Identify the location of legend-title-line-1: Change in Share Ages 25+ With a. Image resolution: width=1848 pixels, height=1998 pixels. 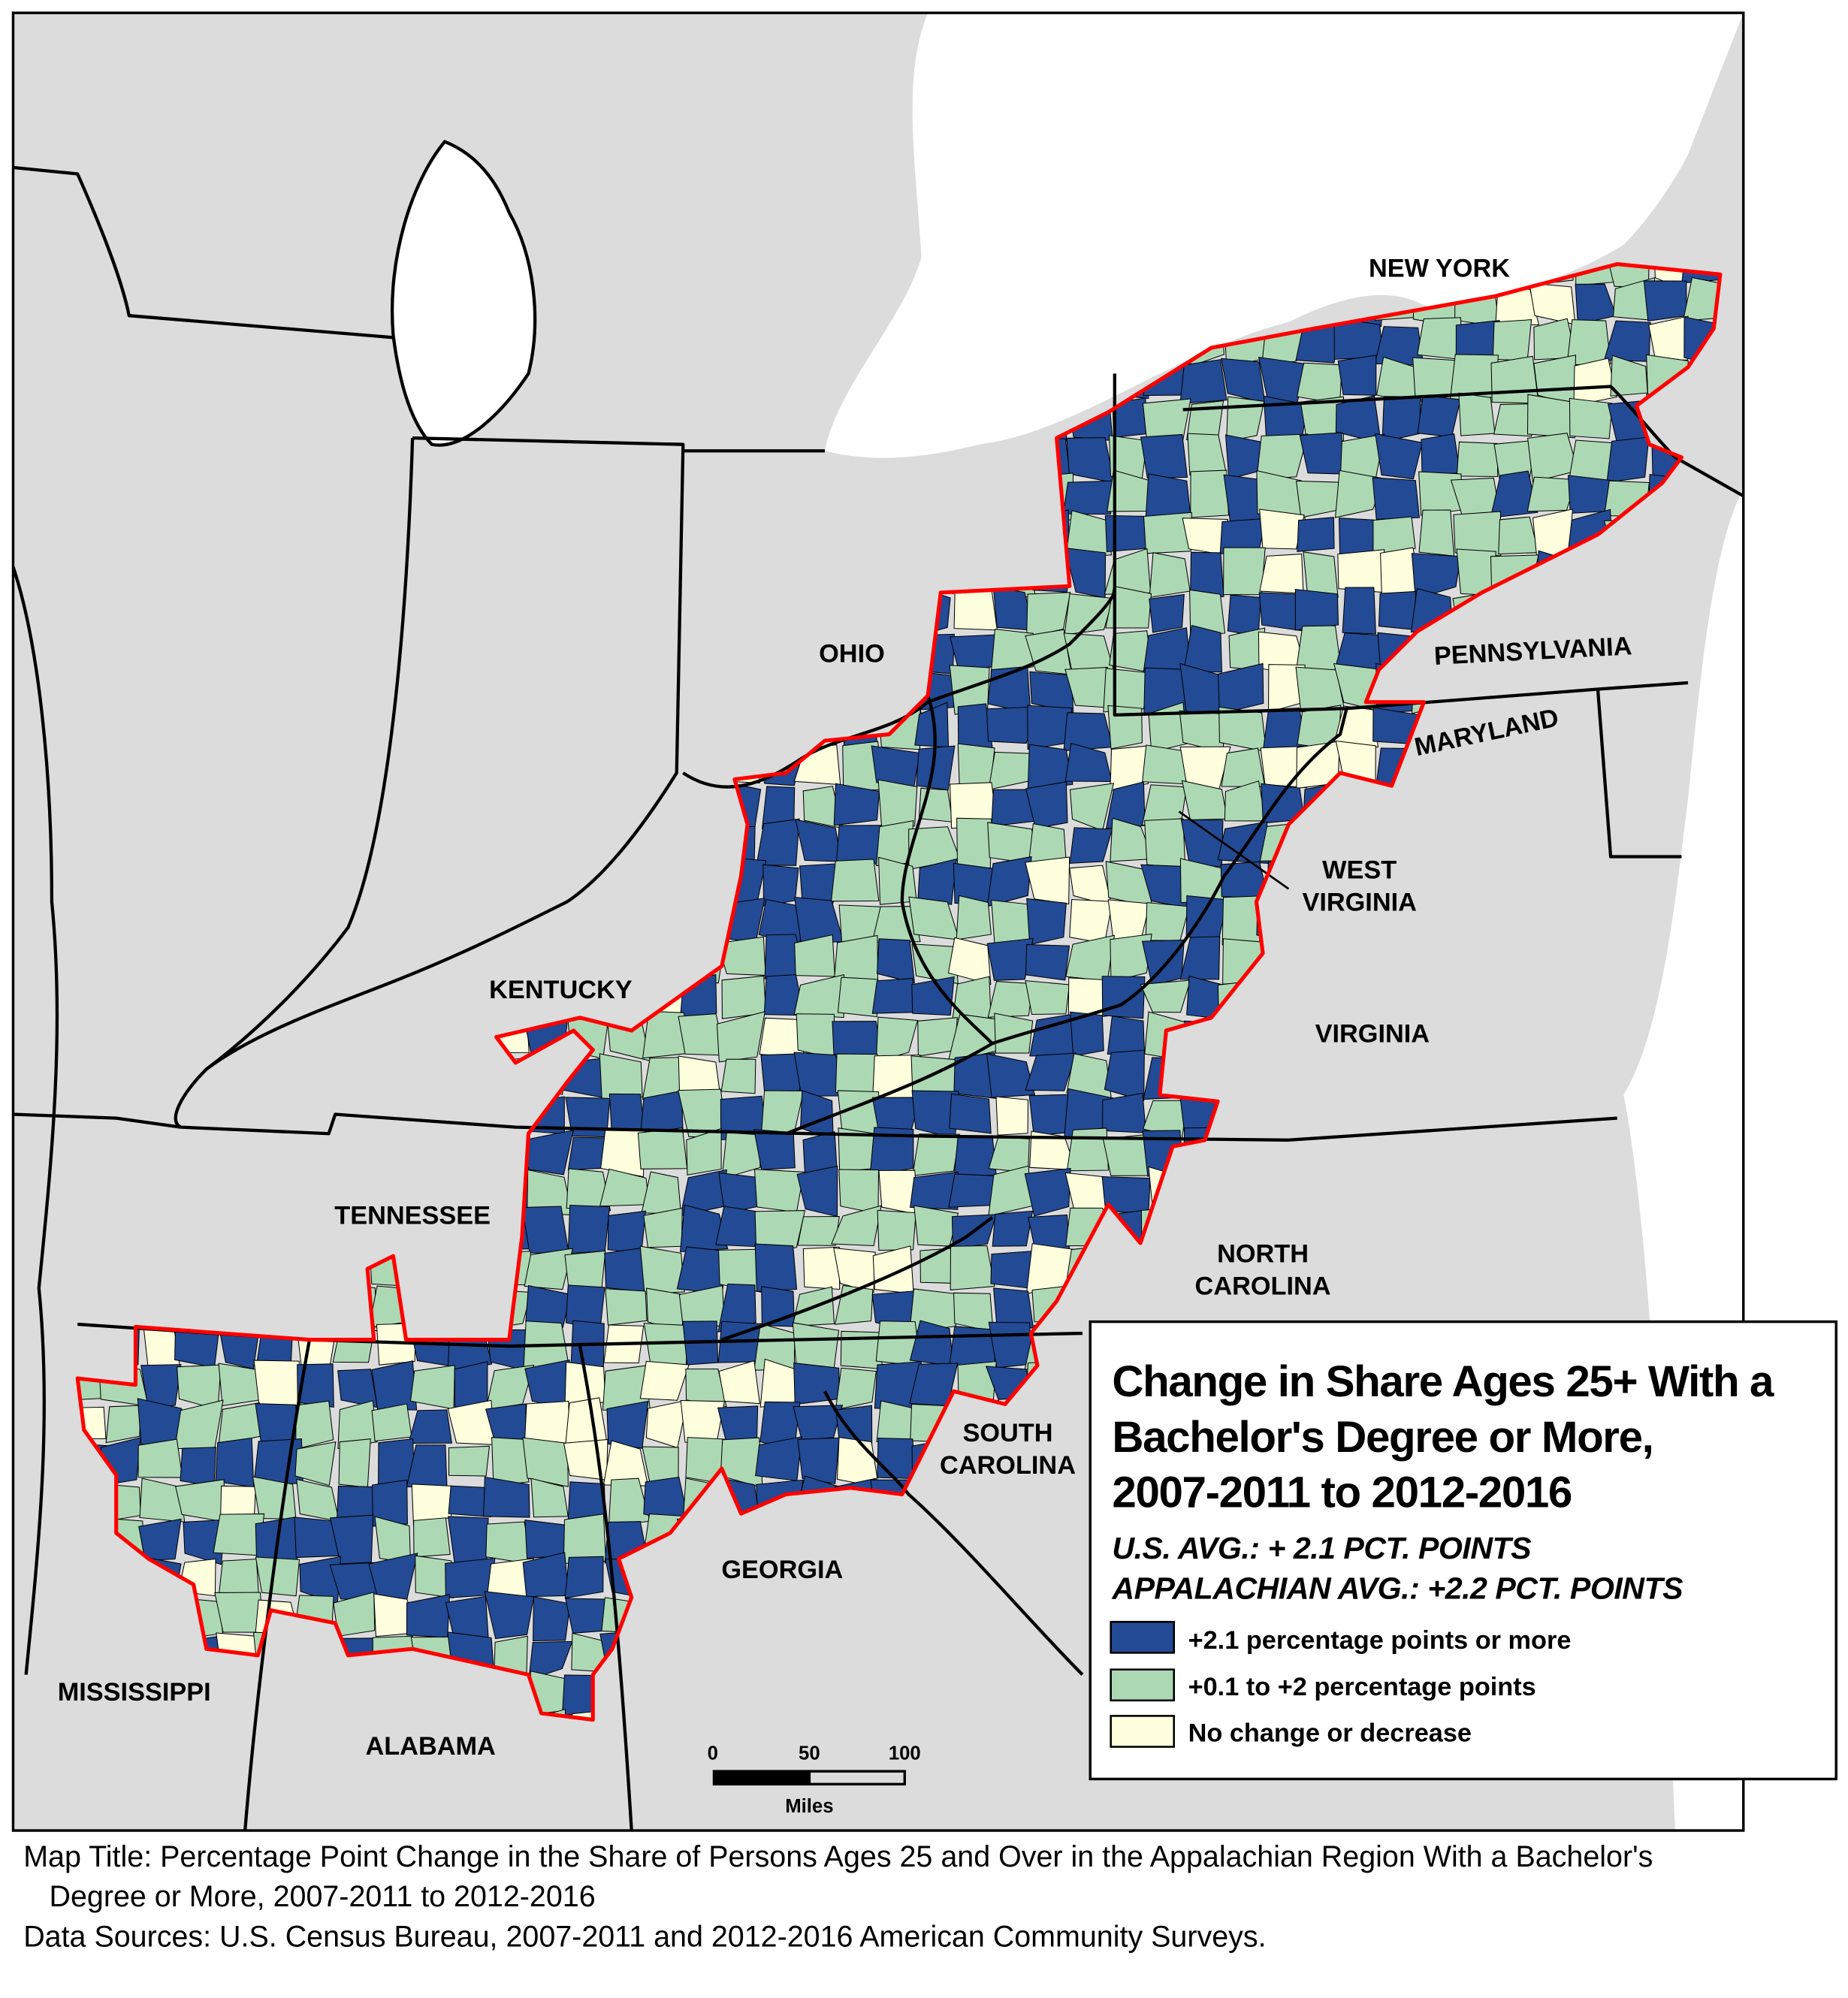
(1443, 1381).